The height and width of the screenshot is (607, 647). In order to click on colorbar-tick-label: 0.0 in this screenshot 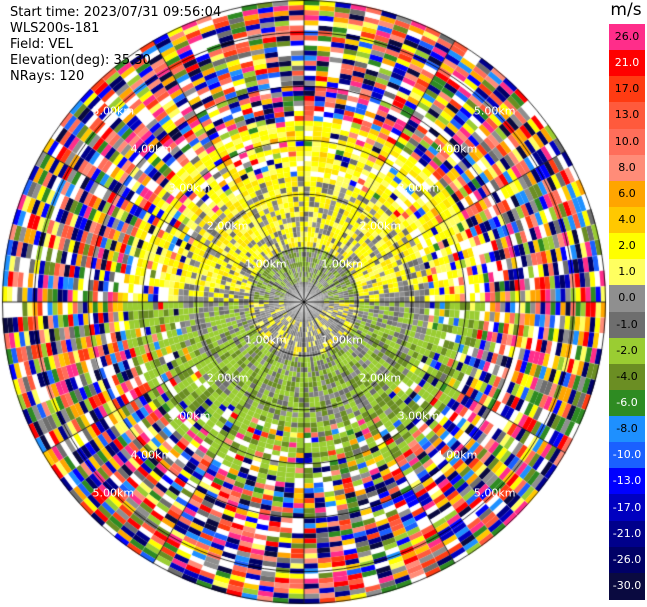, I will do `click(627, 298)`.